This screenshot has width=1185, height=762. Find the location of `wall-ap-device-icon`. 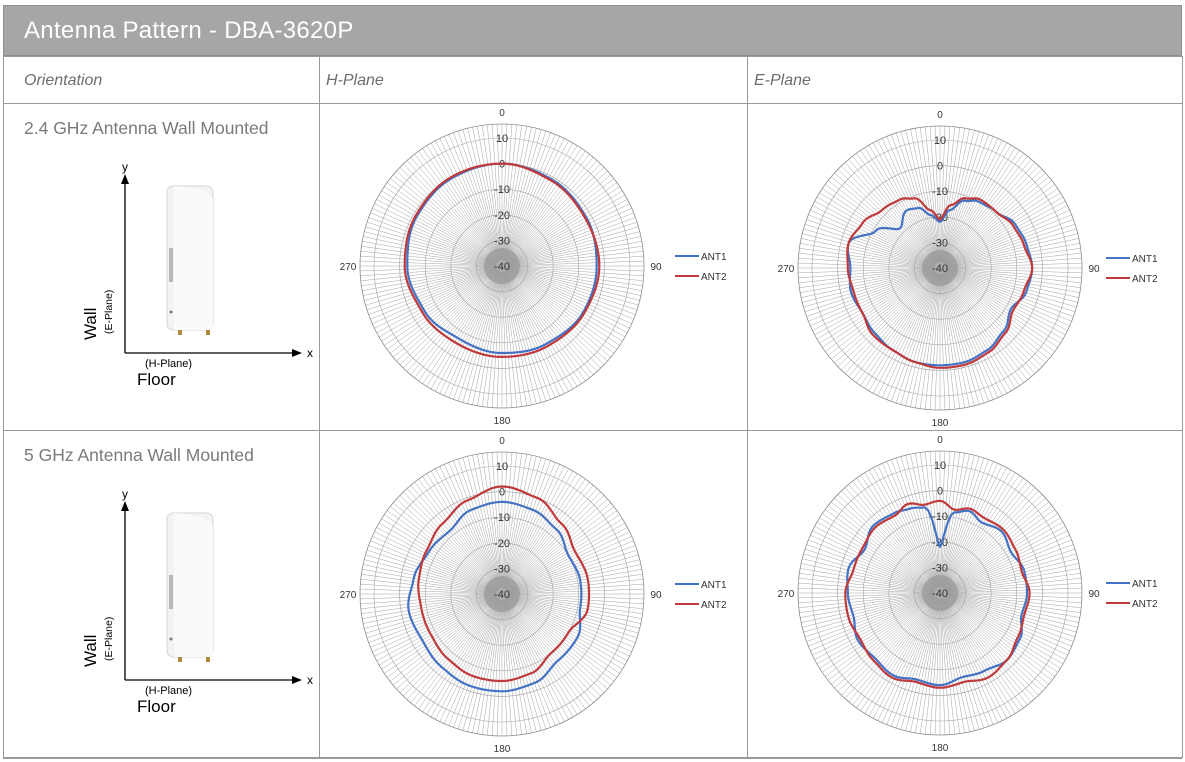

wall-ap-device-icon is located at coordinates (190, 260).